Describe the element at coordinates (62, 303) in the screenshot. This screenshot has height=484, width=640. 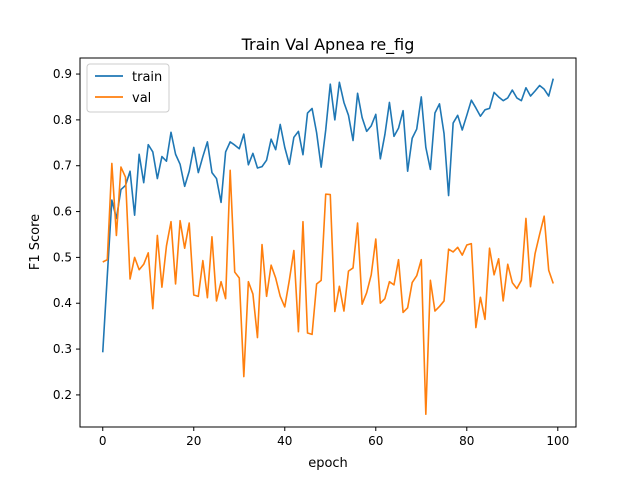
I see `y-tick-label: 0.4` at that location.